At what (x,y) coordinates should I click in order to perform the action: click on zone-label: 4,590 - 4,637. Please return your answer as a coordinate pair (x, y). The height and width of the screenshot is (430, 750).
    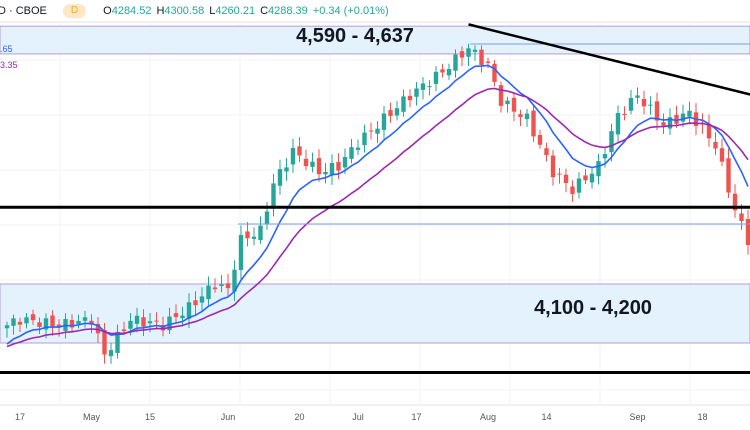
    Looking at the image, I should click on (355, 36).